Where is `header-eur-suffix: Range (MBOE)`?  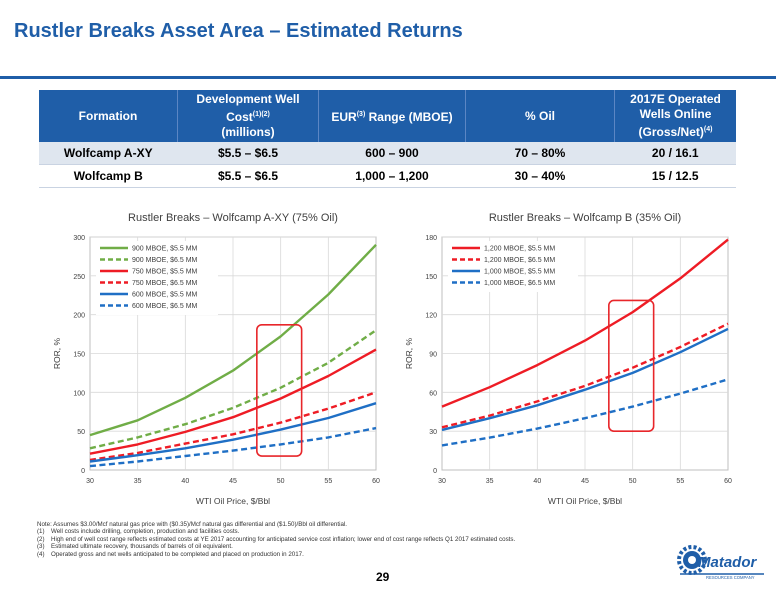
header-eur-suffix: Range (MBOE) is located at coordinates (410, 117).